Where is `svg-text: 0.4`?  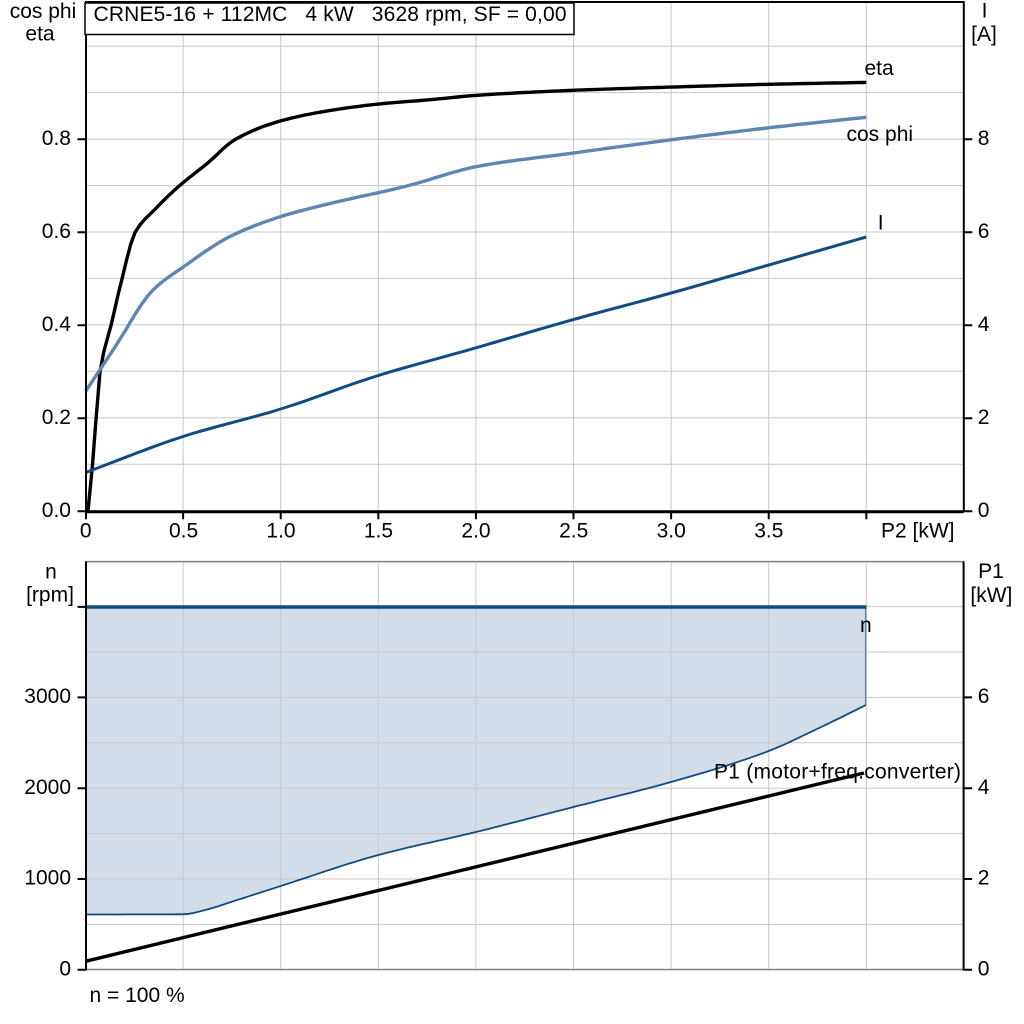 svg-text: 0.4 is located at coordinates (57, 324).